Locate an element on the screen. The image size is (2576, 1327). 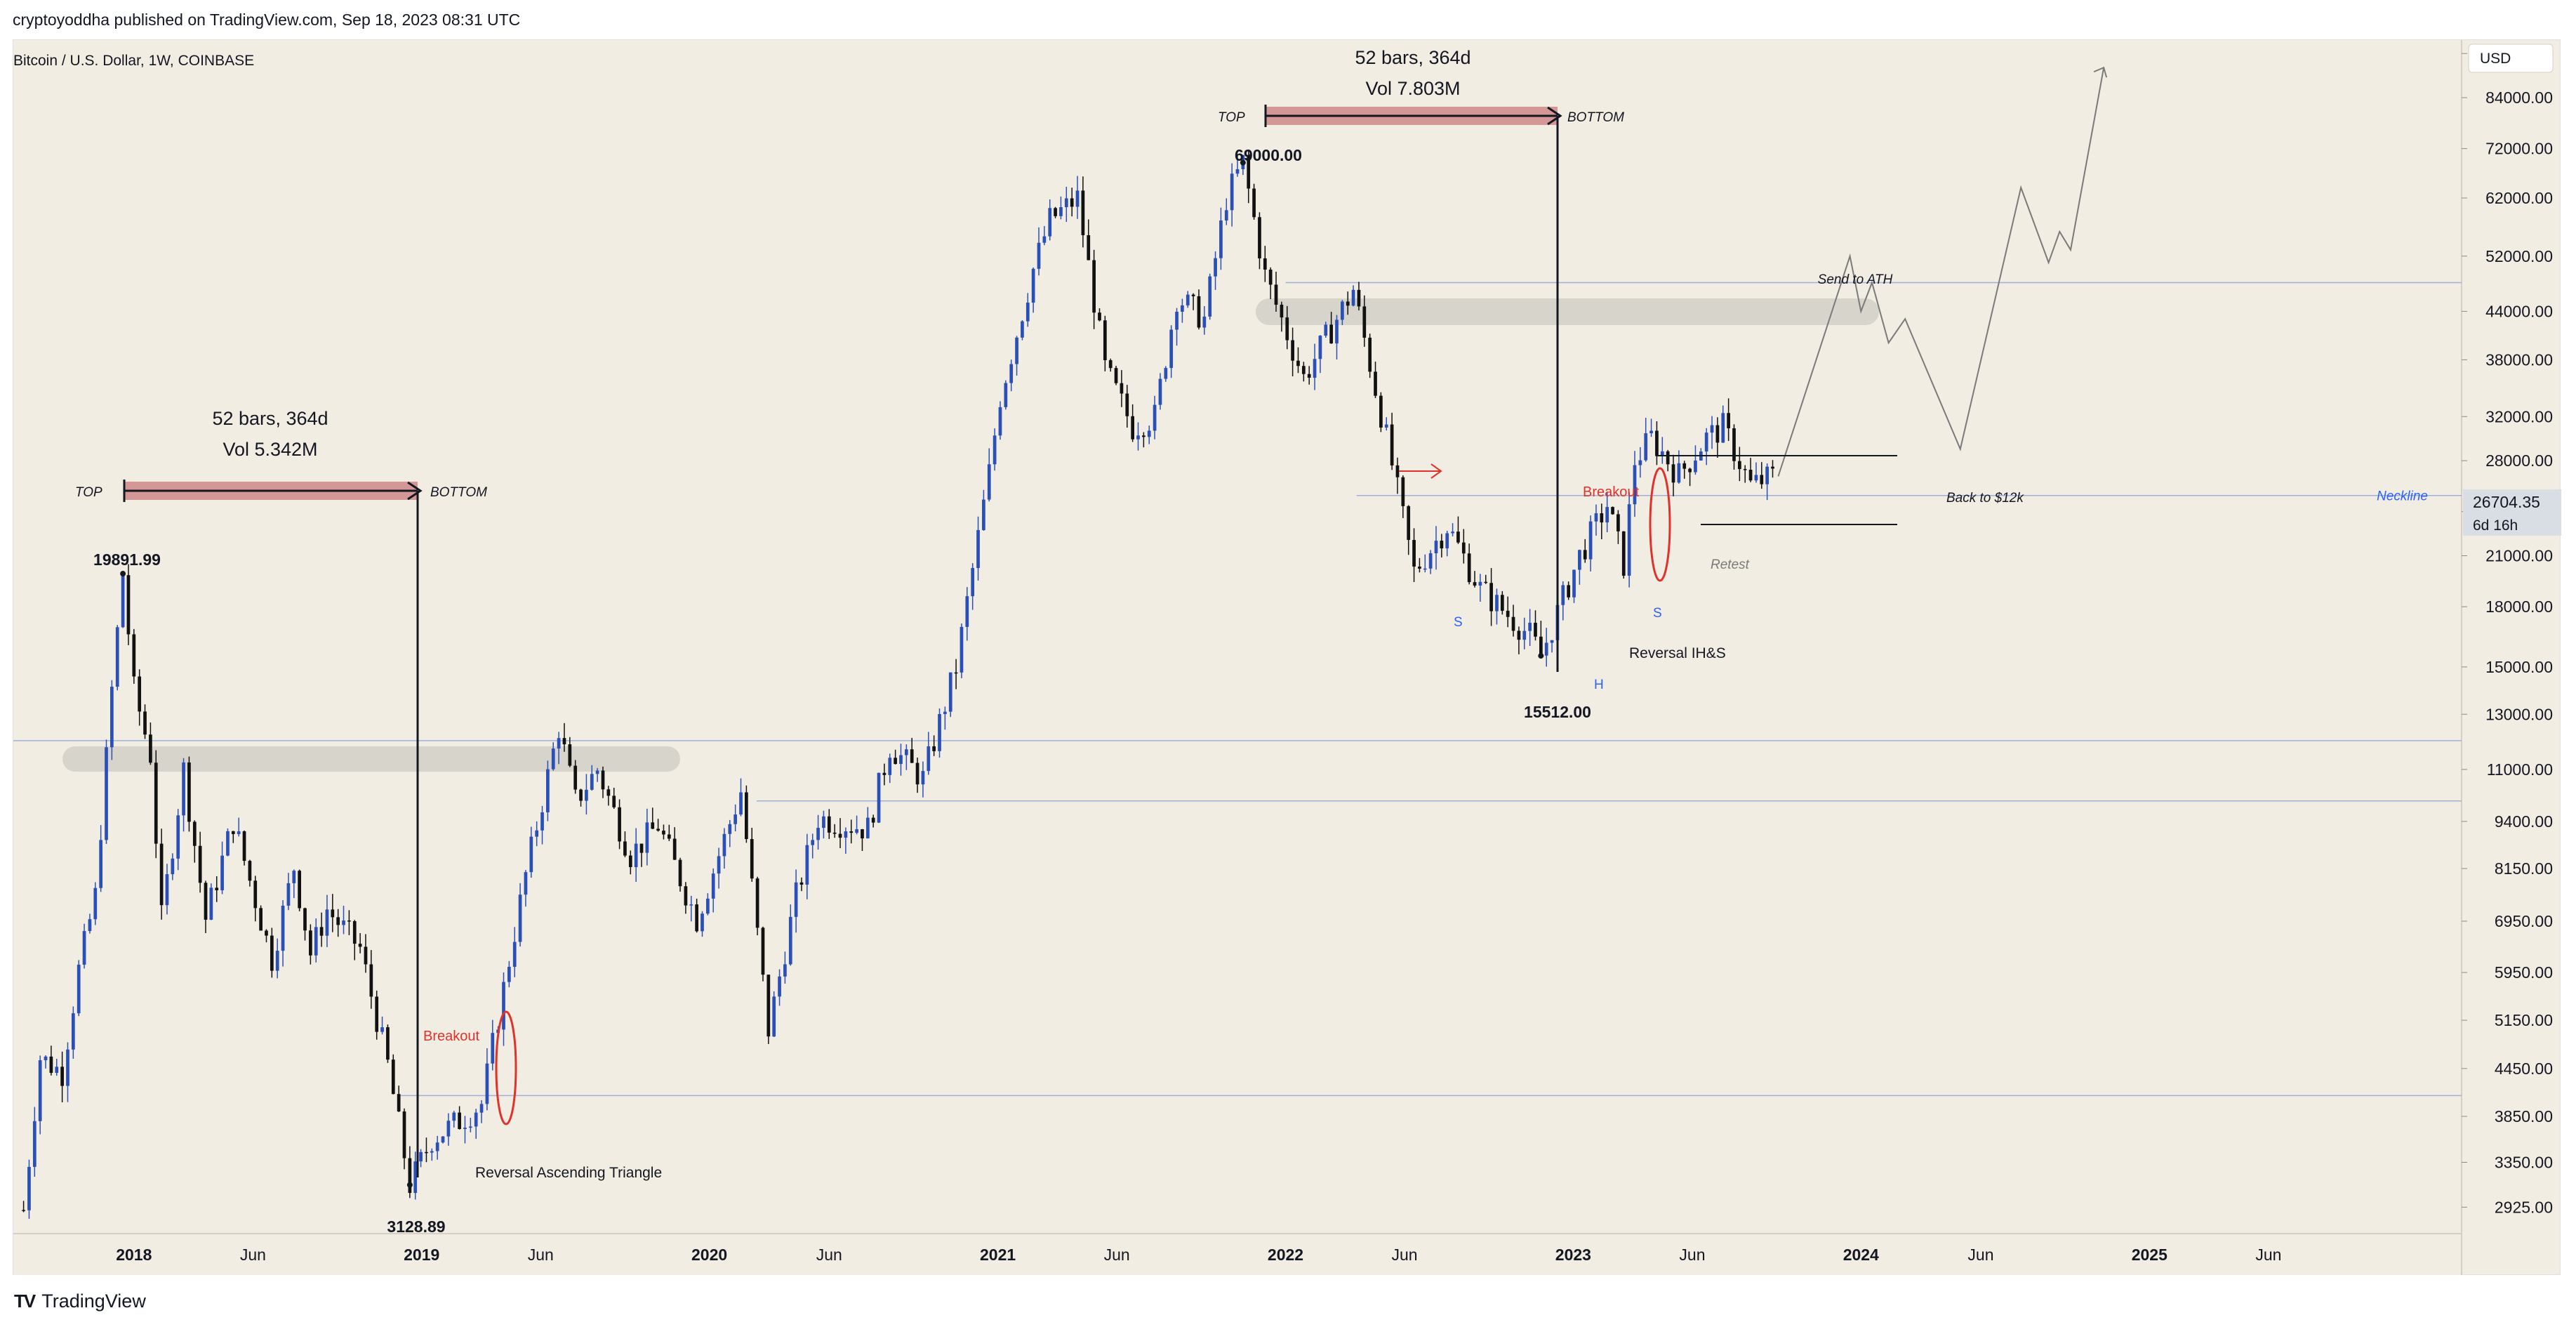
footer: TV TradingView is located at coordinates (1288, 1301).